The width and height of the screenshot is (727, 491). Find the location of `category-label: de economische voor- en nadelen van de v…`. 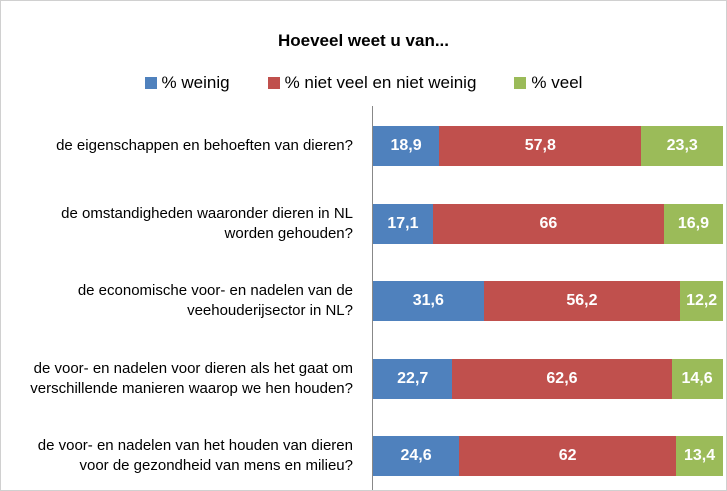

category-label: de economische voor- en nadelen van de v… is located at coordinates (215, 300).